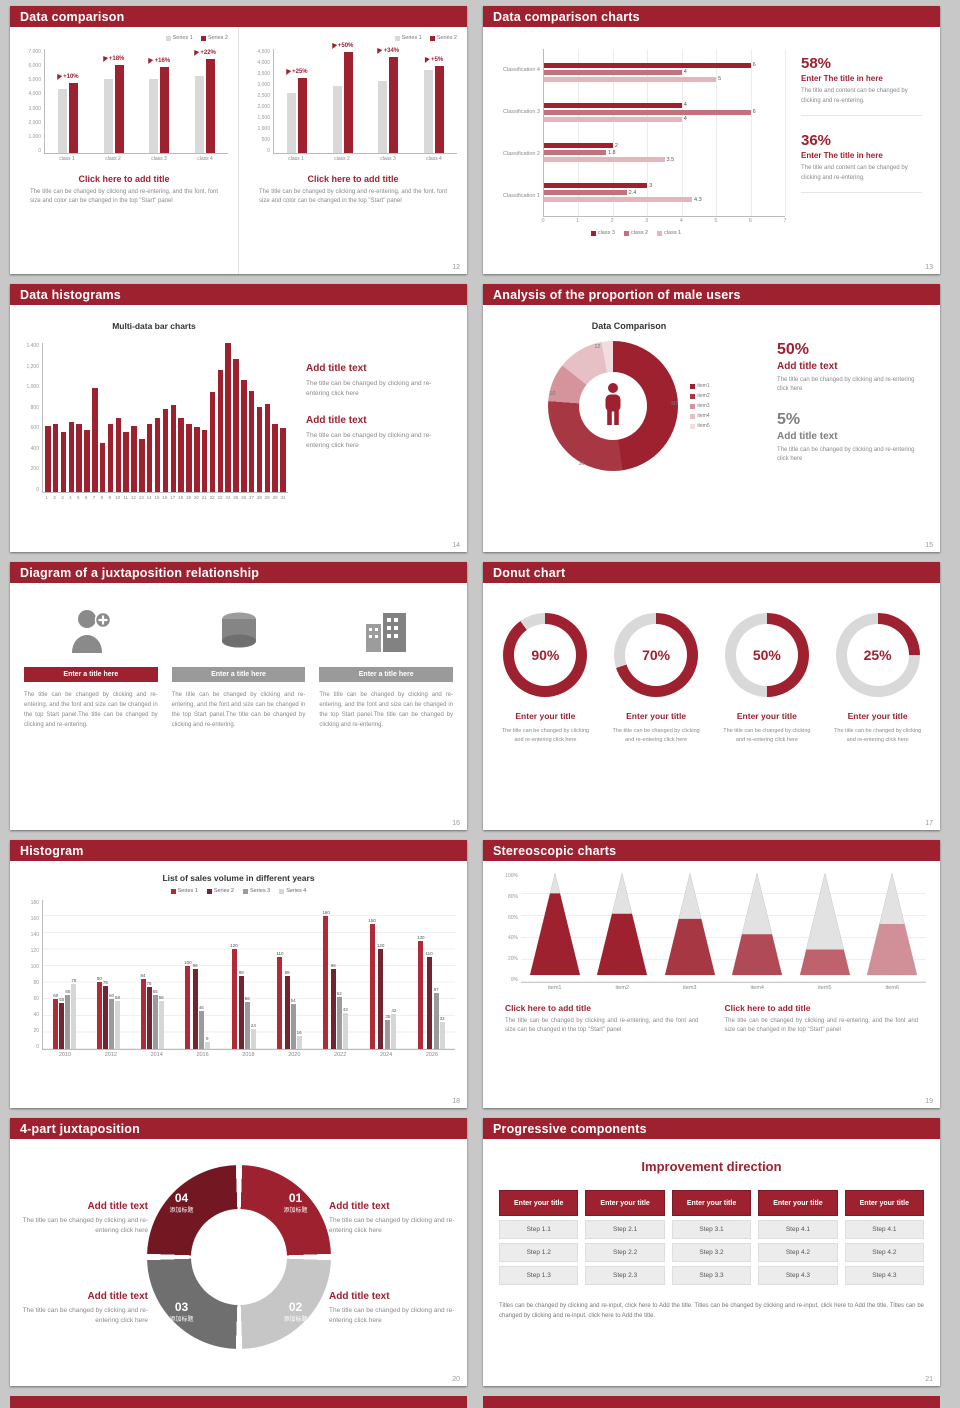 Image resolution: width=960 pixels, height=1408 pixels. I want to click on x-tick-label: 1, so click(578, 221).